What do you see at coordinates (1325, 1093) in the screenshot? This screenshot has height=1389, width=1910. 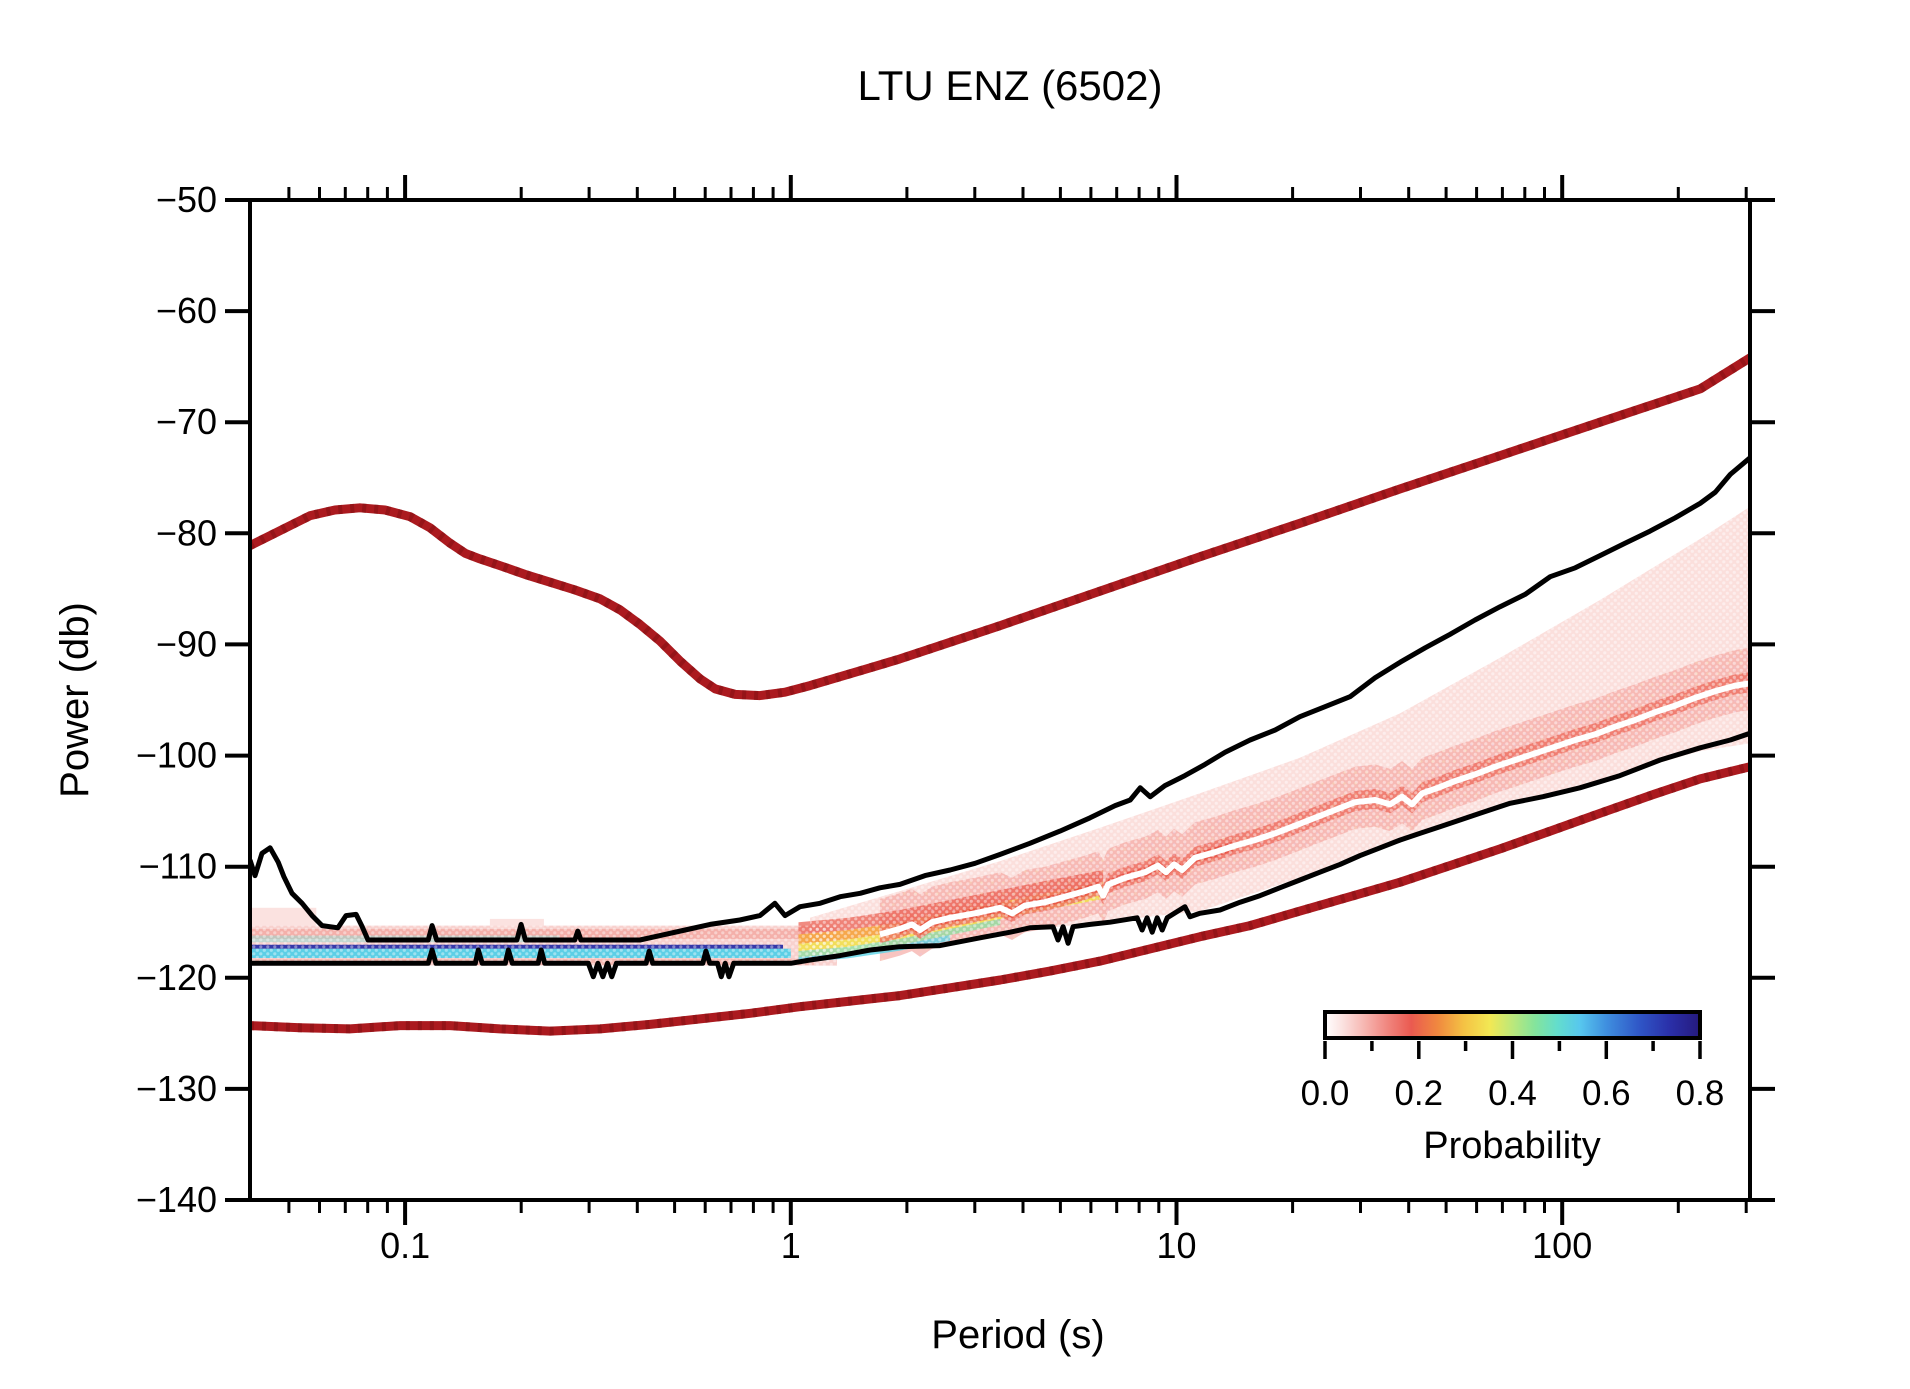 I see `colorbar-tick-label: 0.0` at bounding box center [1325, 1093].